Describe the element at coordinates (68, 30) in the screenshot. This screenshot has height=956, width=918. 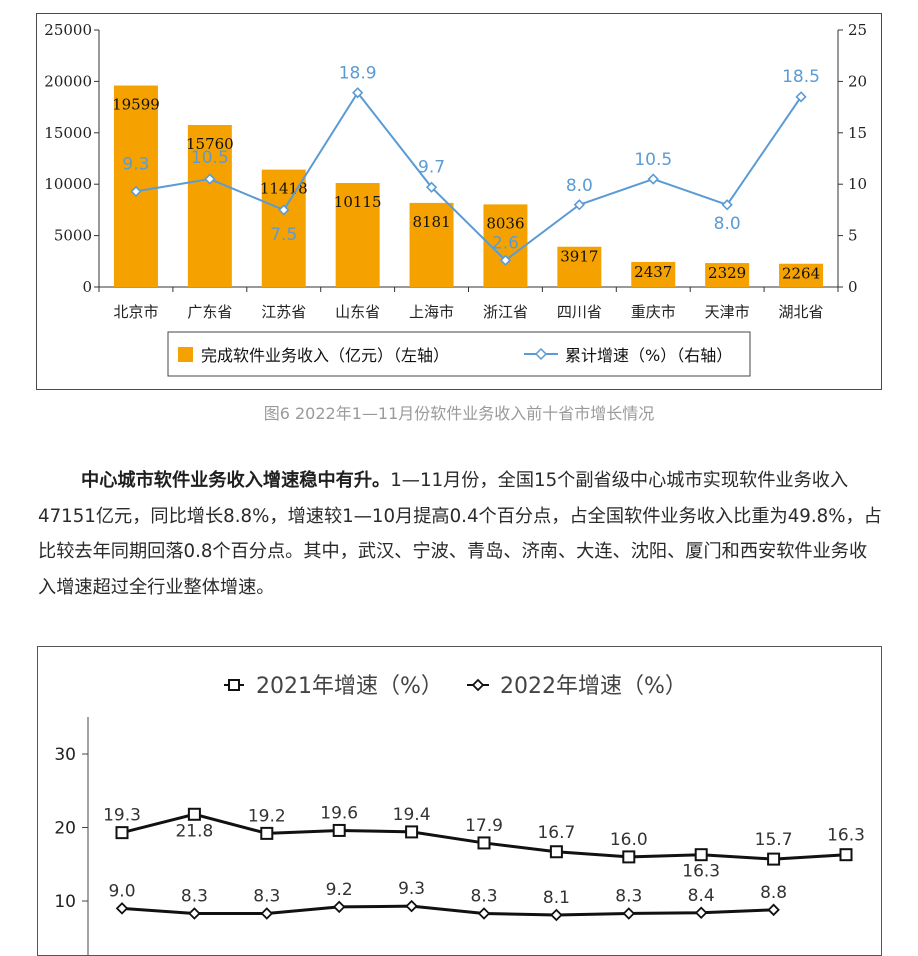
I see `left-tick-label: 25000` at that location.